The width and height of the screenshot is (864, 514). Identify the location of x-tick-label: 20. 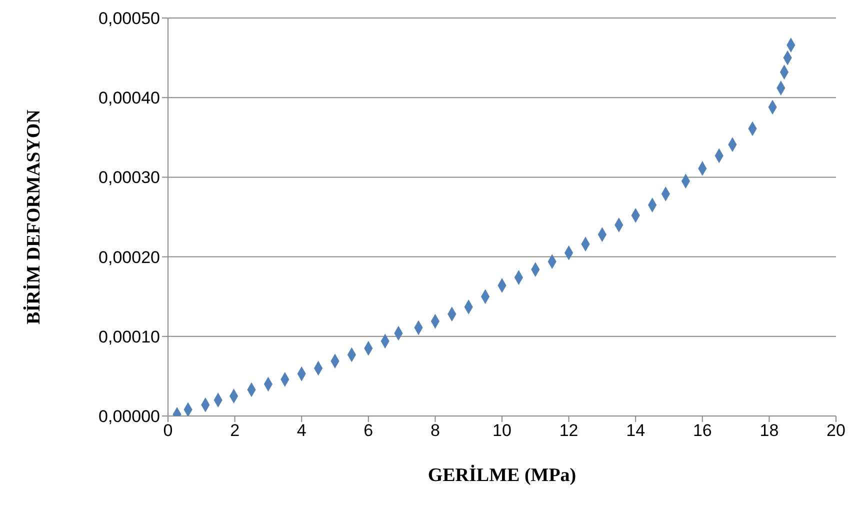
(836, 430).